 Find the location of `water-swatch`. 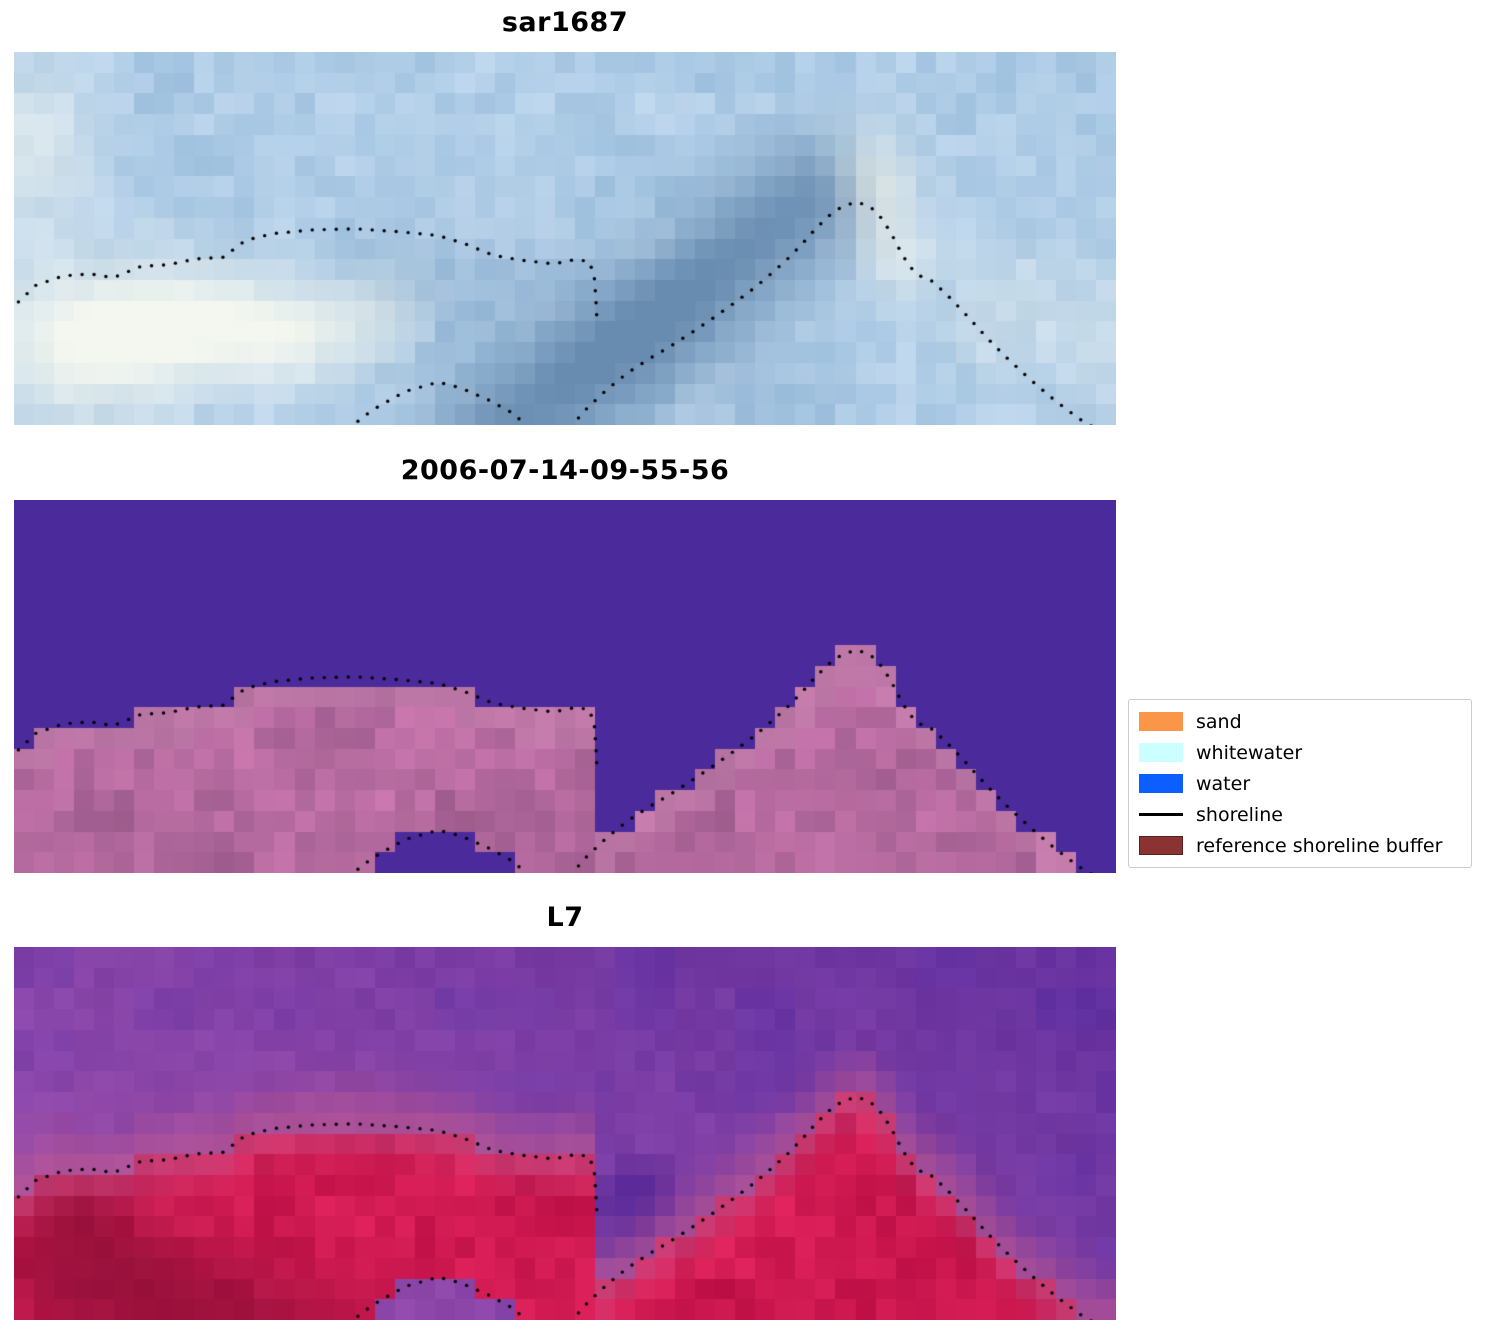

water-swatch is located at coordinates (1161, 783).